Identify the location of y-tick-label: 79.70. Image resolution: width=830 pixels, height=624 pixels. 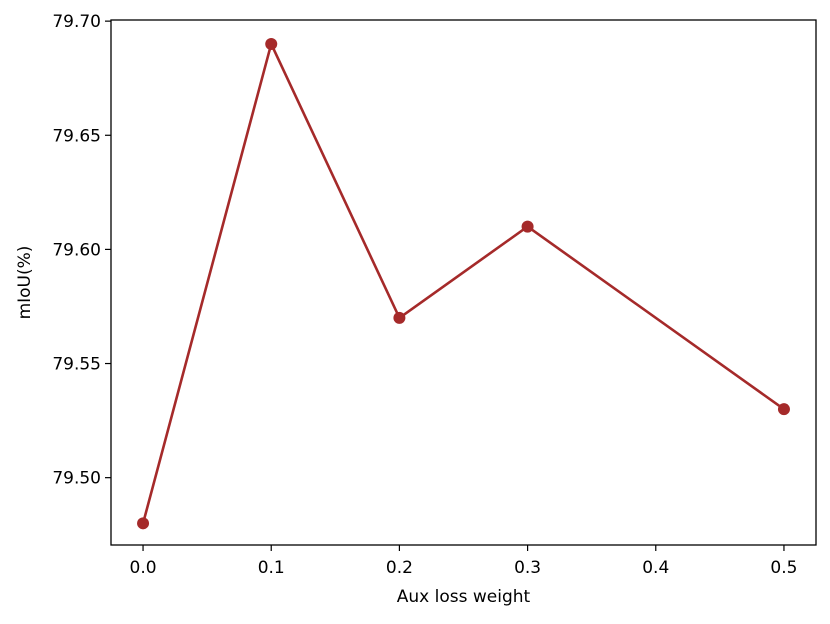
(76, 22).